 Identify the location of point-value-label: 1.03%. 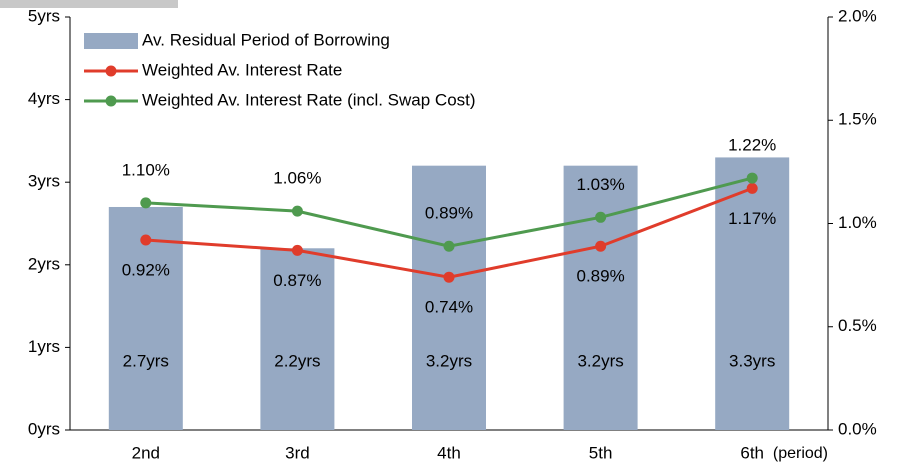
(600, 184).